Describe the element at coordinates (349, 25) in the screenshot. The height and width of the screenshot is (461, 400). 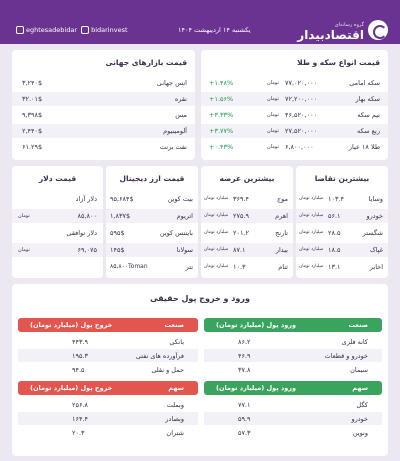
I see `brand-subtitle: گروه رسانه‌ای` at that location.